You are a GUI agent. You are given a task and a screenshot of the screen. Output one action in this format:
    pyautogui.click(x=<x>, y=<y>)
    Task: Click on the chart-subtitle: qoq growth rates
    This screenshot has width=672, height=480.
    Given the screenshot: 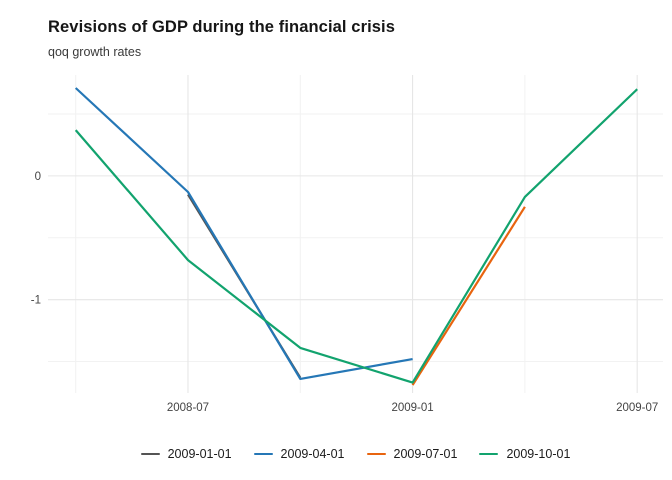 What is the action you would take?
    pyautogui.click(x=95, y=52)
    